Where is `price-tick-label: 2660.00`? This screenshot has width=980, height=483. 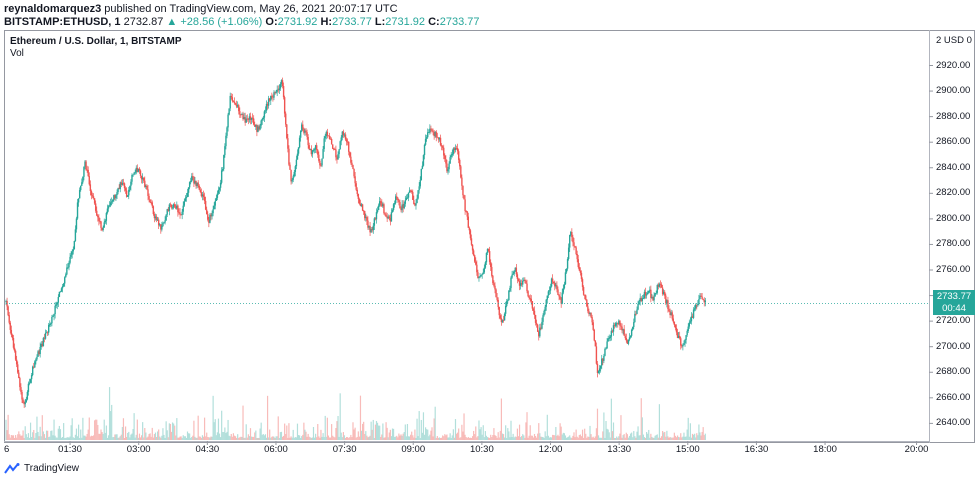 price-tick-label: 2660.00 is located at coordinates (953, 397).